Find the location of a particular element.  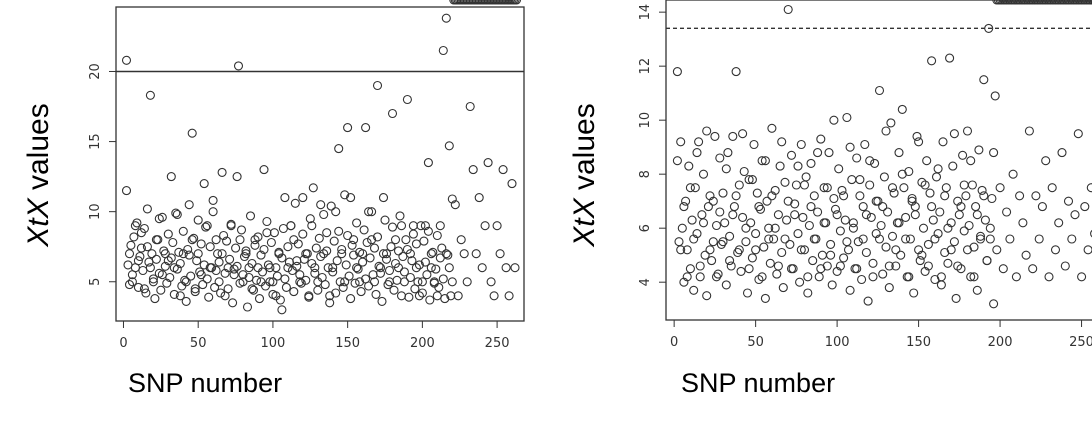

y-tick-label: 15 is located at coordinates (95, 141).